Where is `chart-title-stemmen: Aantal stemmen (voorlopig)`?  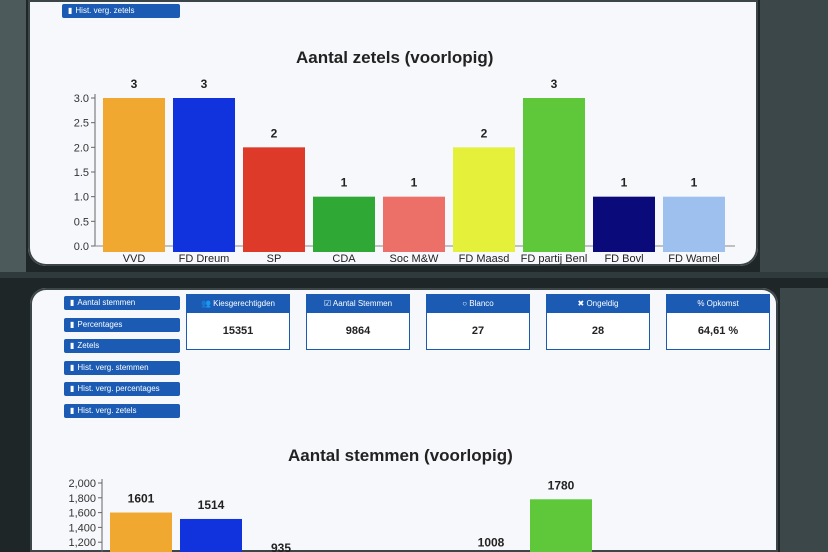
chart-title-stemmen: Aantal stemmen (voorlopig) is located at coordinates (400, 455).